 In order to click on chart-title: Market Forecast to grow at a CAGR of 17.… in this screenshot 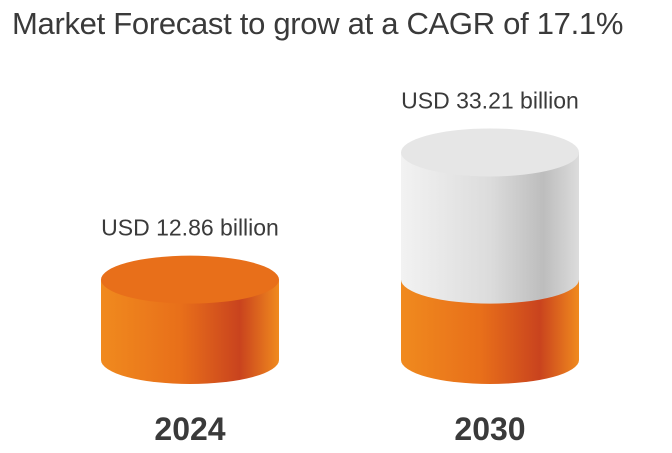, I will do `click(318, 23)`.